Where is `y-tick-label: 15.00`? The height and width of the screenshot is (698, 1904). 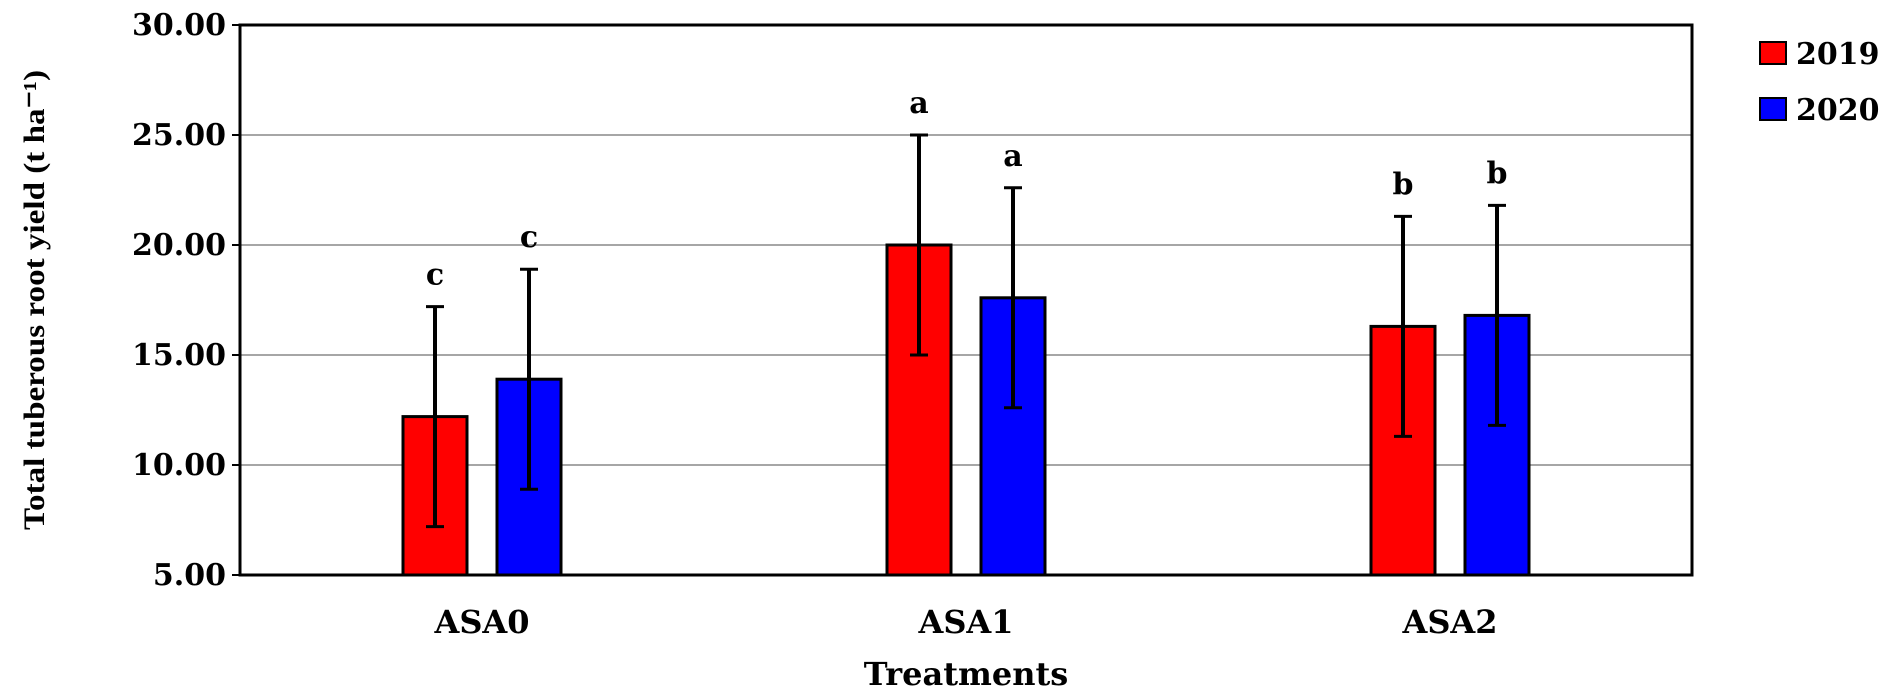 y-tick-label: 15.00 is located at coordinates (179, 355).